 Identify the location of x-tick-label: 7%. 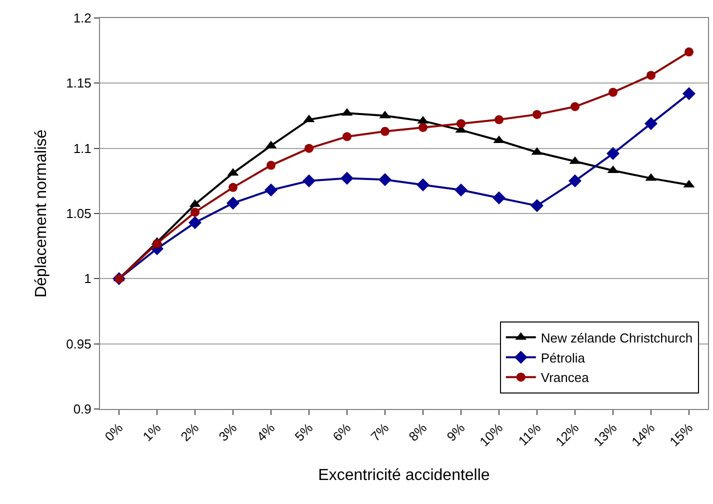
(380, 432).